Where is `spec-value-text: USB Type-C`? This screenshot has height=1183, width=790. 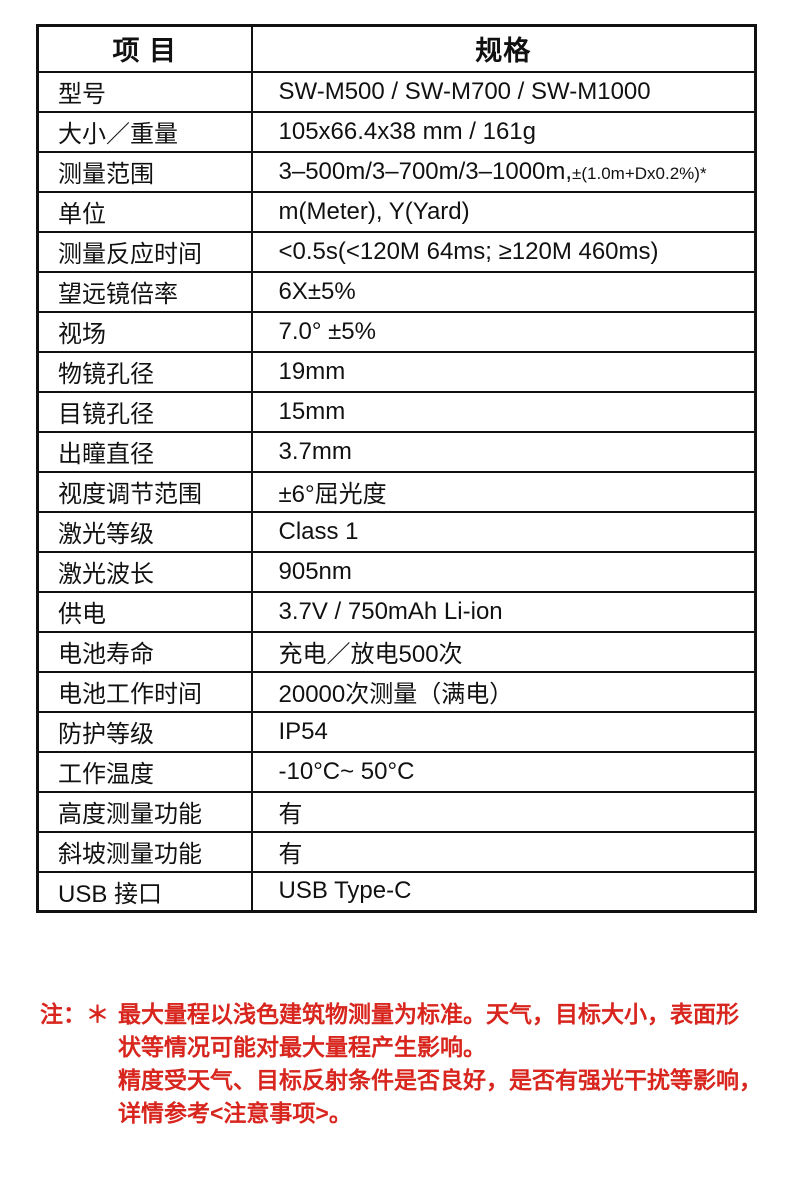
spec-value-text: USB Type-C is located at coordinates (345, 891).